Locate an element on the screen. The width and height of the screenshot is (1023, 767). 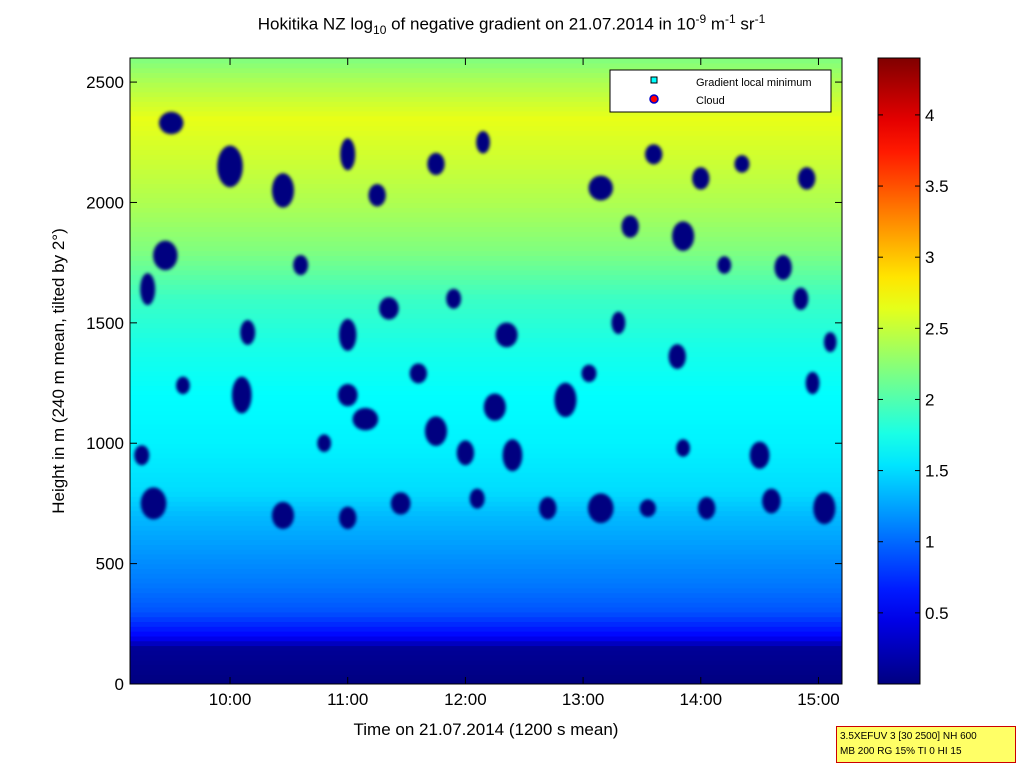
info-line-1: 3.5XEFUV 3 [30 2500] NH 600 is located at coordinates (908, 736).